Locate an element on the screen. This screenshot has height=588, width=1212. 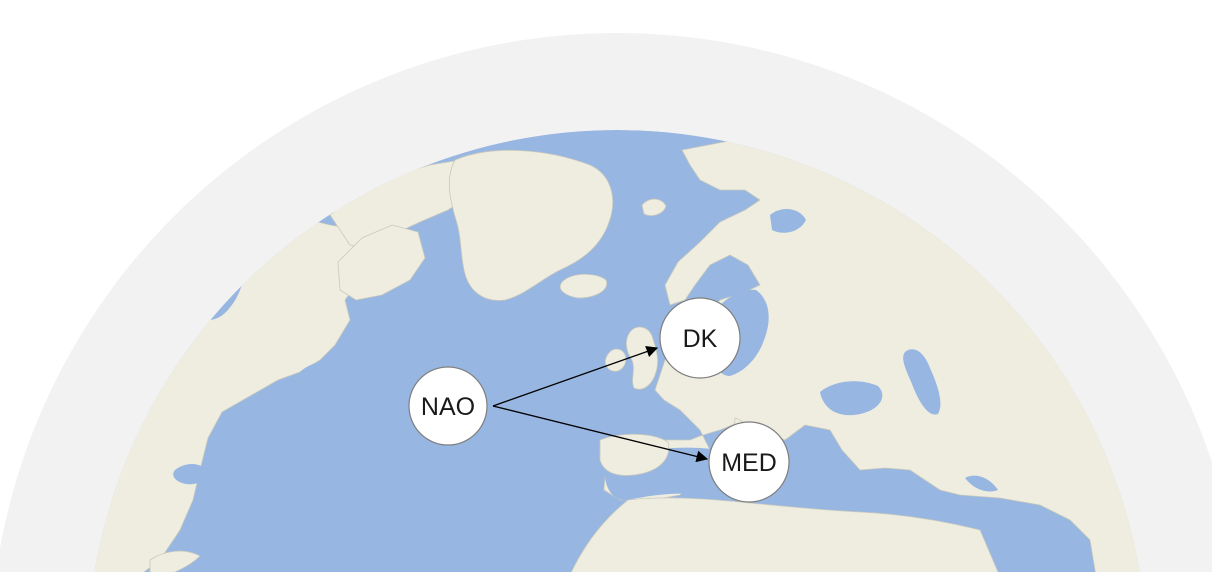
node-dk-circle is located at coordinates (700, 338).